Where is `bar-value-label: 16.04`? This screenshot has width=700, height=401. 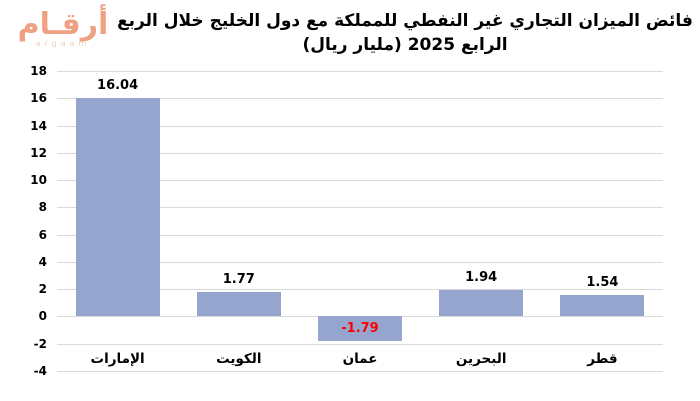 bar-value-label: 16.04 is located at coordinates (118, 85).